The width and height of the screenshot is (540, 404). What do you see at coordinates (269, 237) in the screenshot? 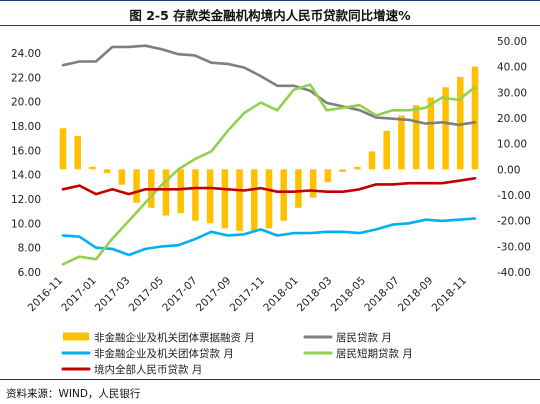
I see `series-line-enterprise-loans` at bounding box center [269, 237].